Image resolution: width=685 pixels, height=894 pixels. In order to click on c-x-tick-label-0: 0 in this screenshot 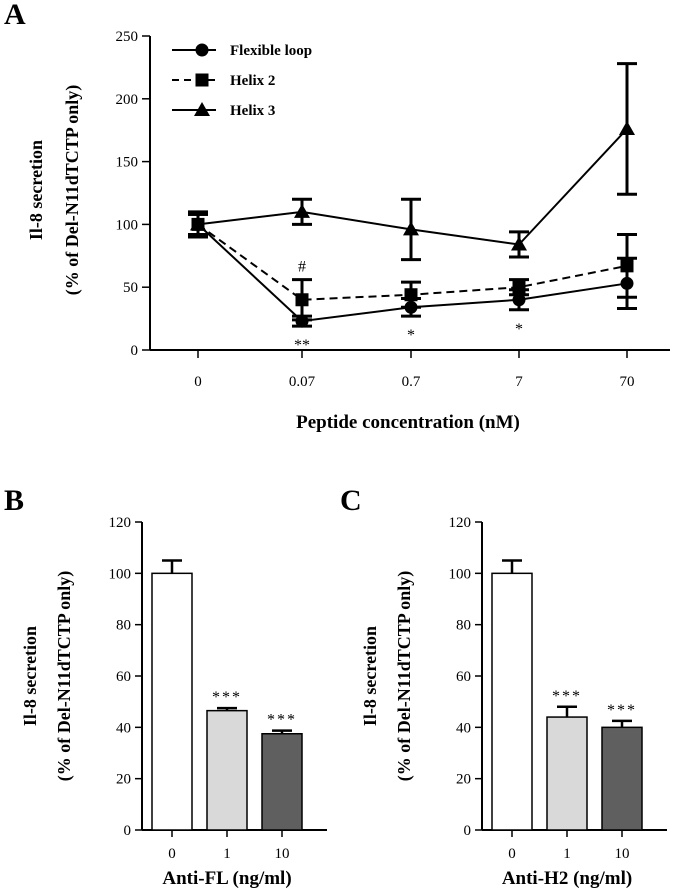, I will do `click(512, 854)`.